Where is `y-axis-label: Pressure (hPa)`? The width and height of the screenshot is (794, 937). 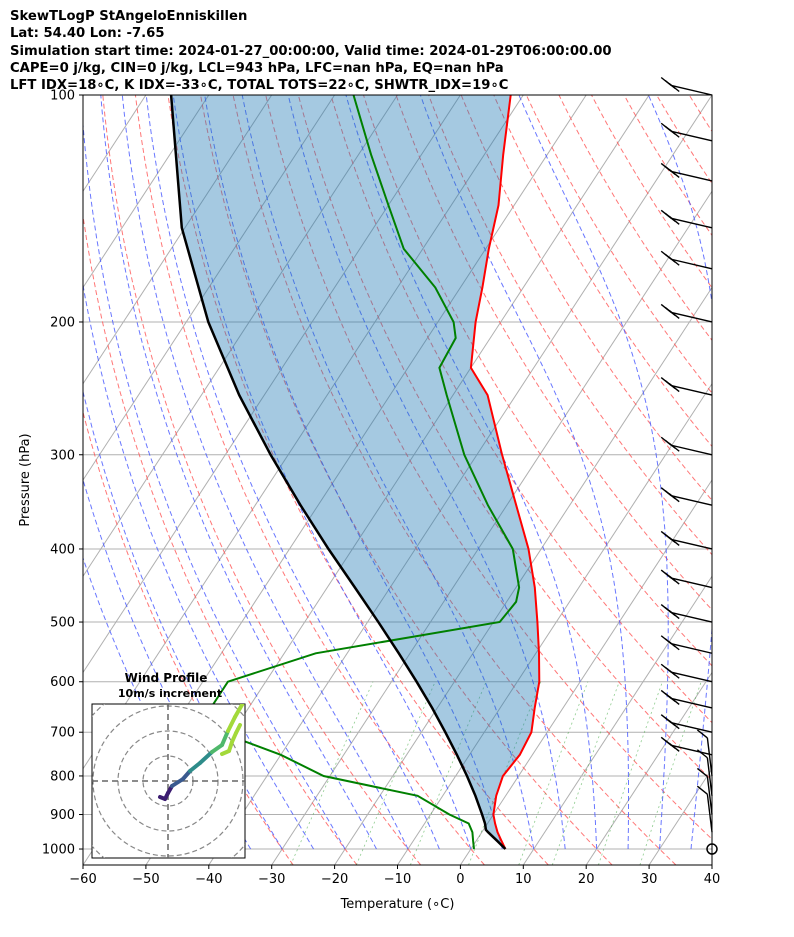
y-axis-label: Pressure (hPa) is located at coordinates (25, 479).